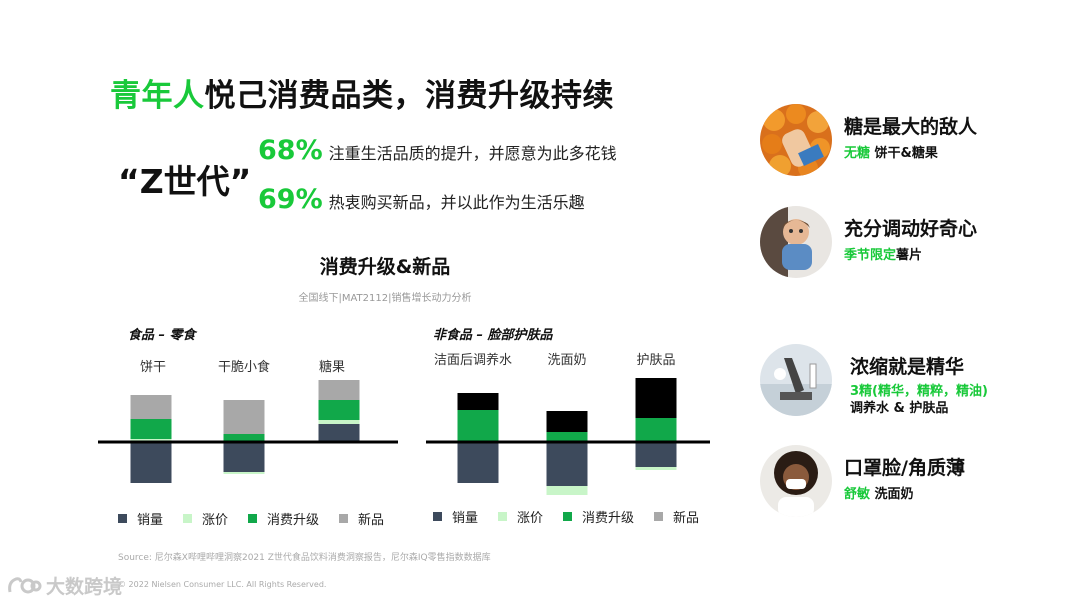 This screenshot has width=1080, height=608. I want to click on watermark-logo-icon, so click(25, 584).